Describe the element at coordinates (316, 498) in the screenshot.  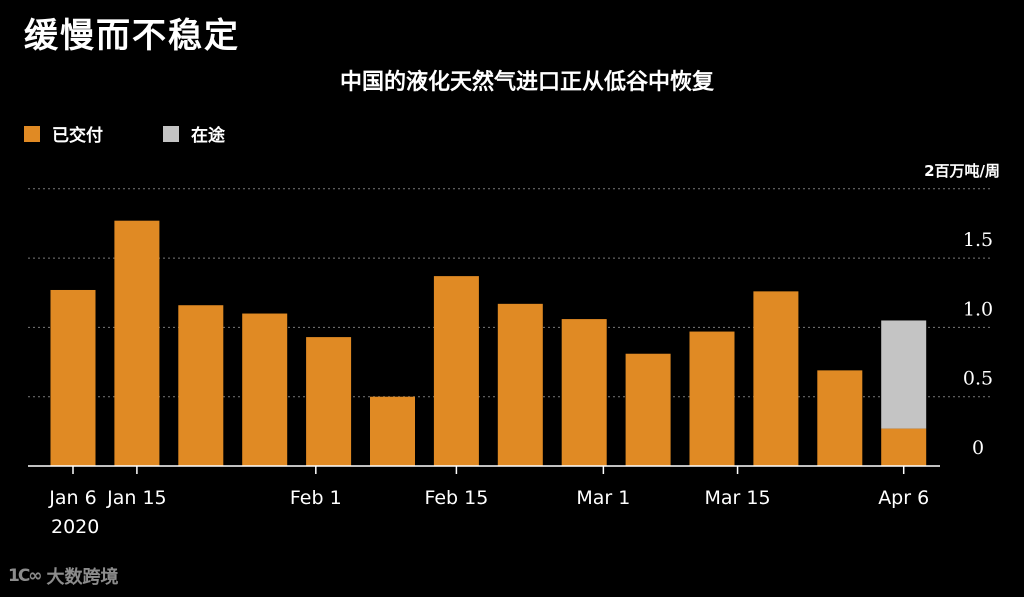
I see `x-tick-label-2: Feb 1` at that location.